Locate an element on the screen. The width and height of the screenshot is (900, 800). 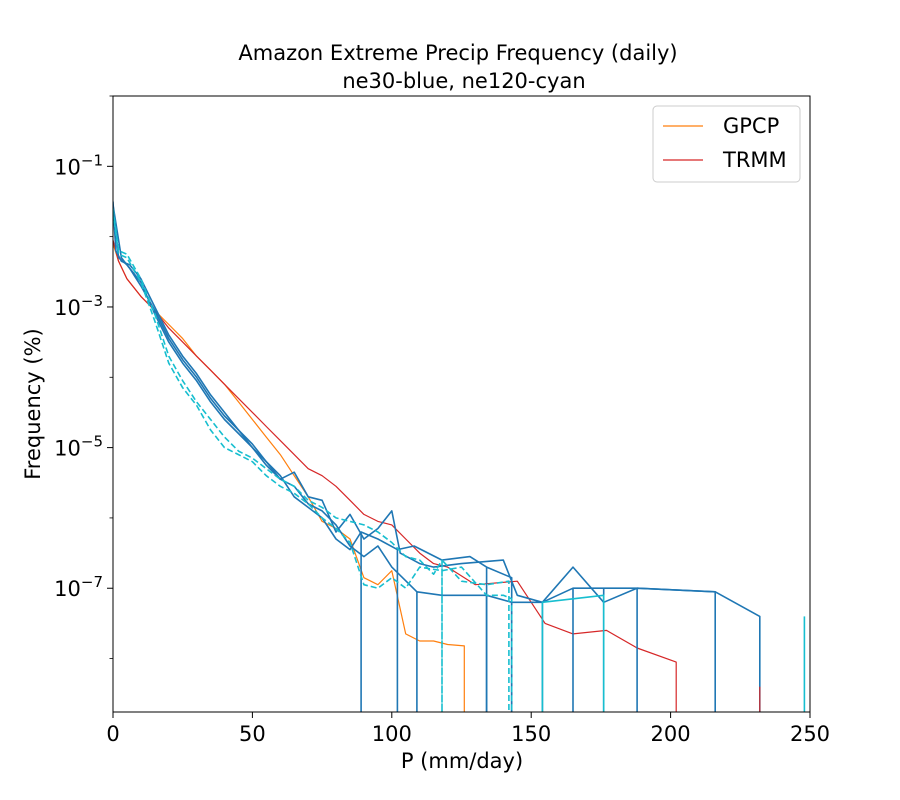
y-tick-label: 10⁻³ is located at coordinates (78, 306).